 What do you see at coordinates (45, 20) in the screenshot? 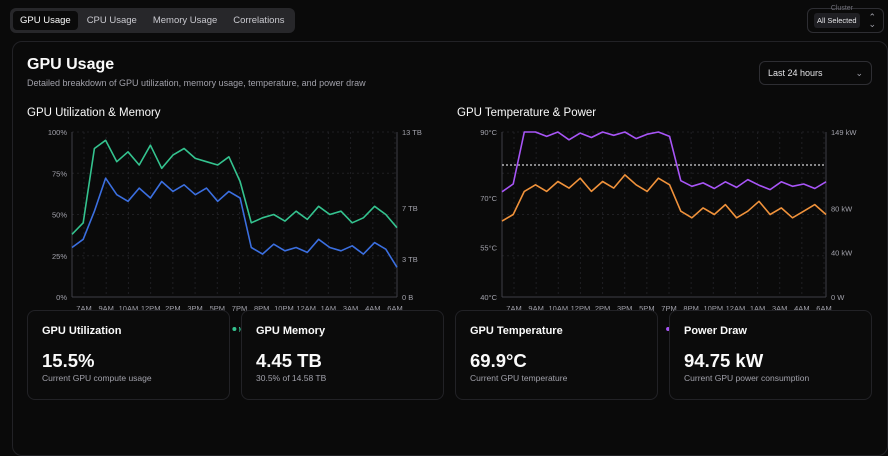
I see `tab-gpu-usage: GPU Usage` at bounding box center [45, 20].